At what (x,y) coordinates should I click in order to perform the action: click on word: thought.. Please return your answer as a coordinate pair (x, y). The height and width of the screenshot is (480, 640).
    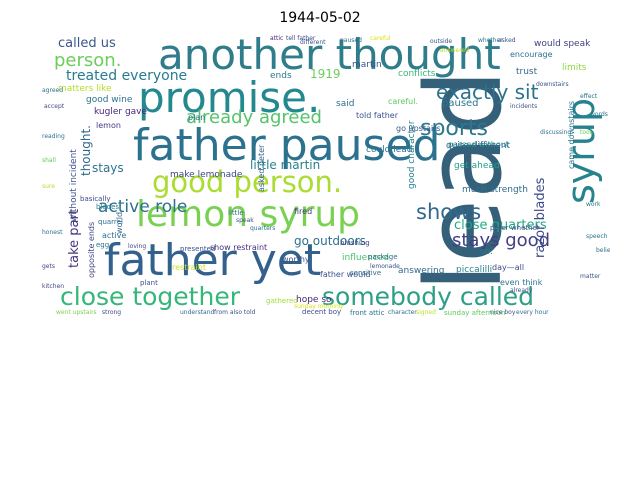
    Looking at the image, I should click on (86, 150).